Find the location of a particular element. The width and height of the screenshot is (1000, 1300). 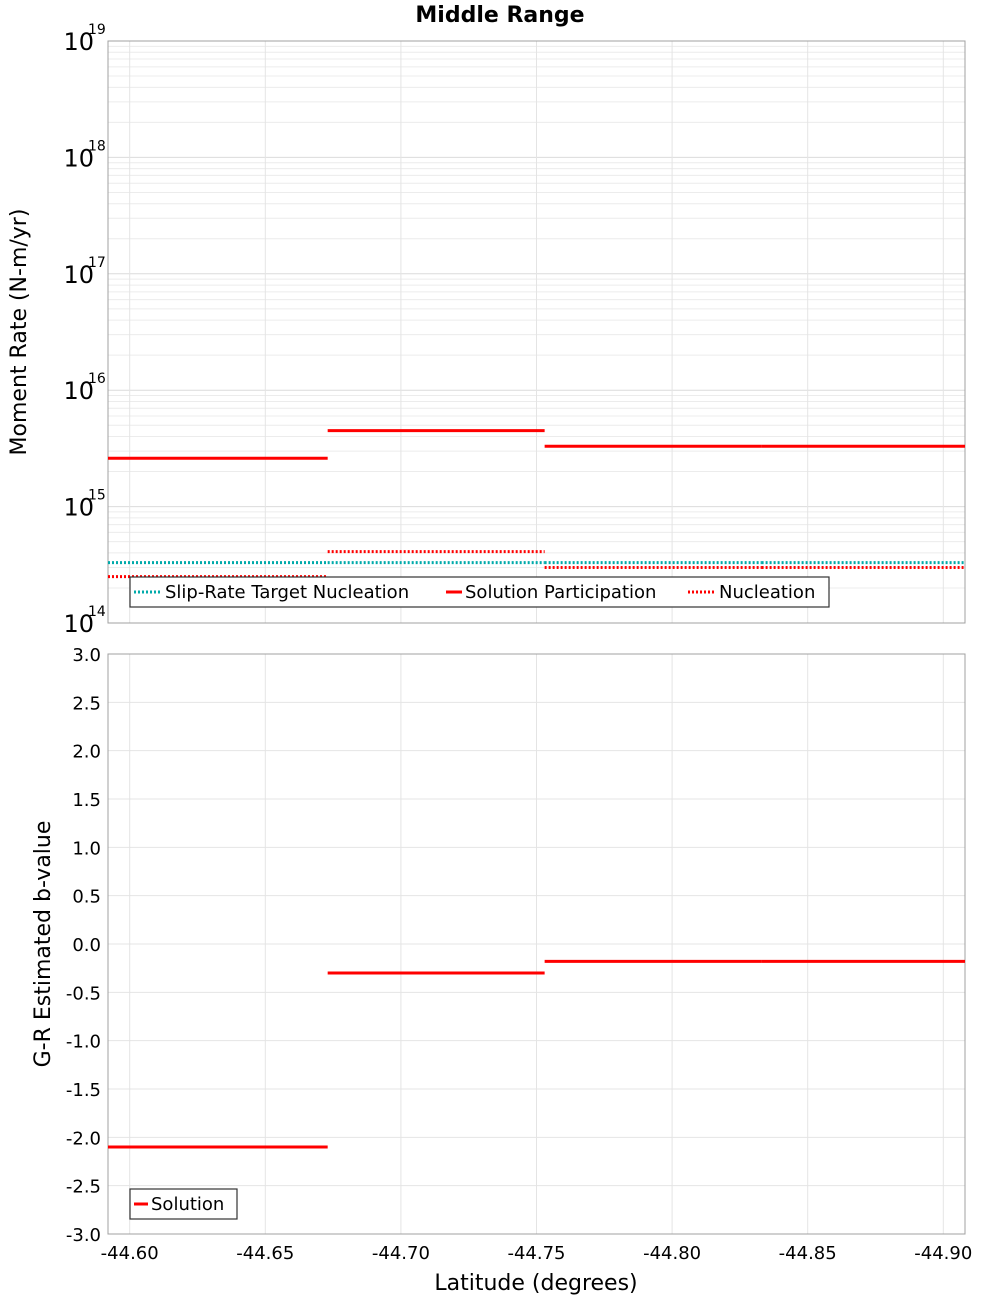

bottom-y-tick-label: -2.5 is located at coordinates (83, 1187).